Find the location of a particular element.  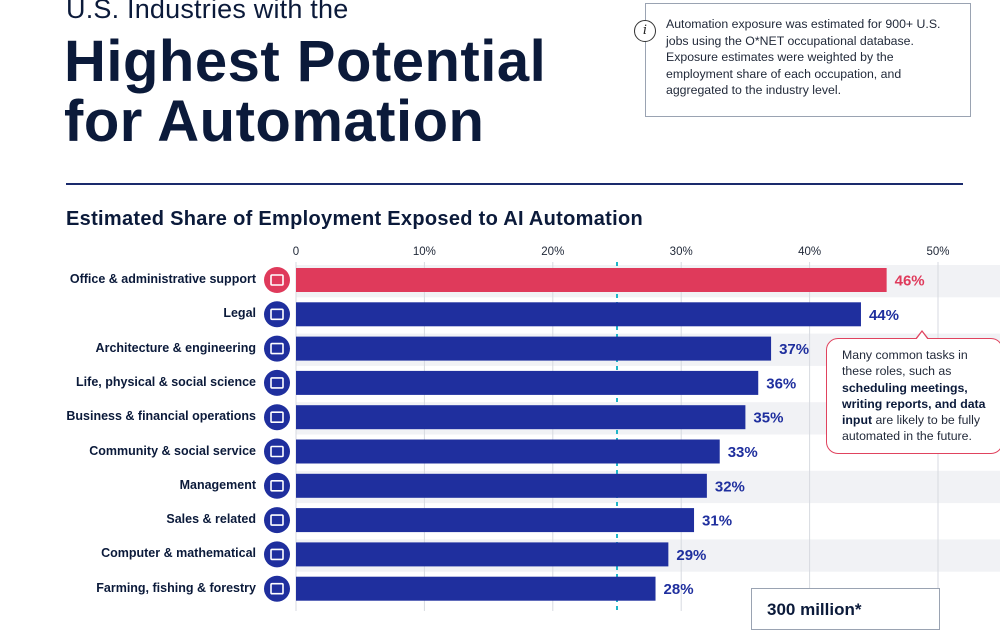

category-label: Community & social service is located at coordinates (172, 450).